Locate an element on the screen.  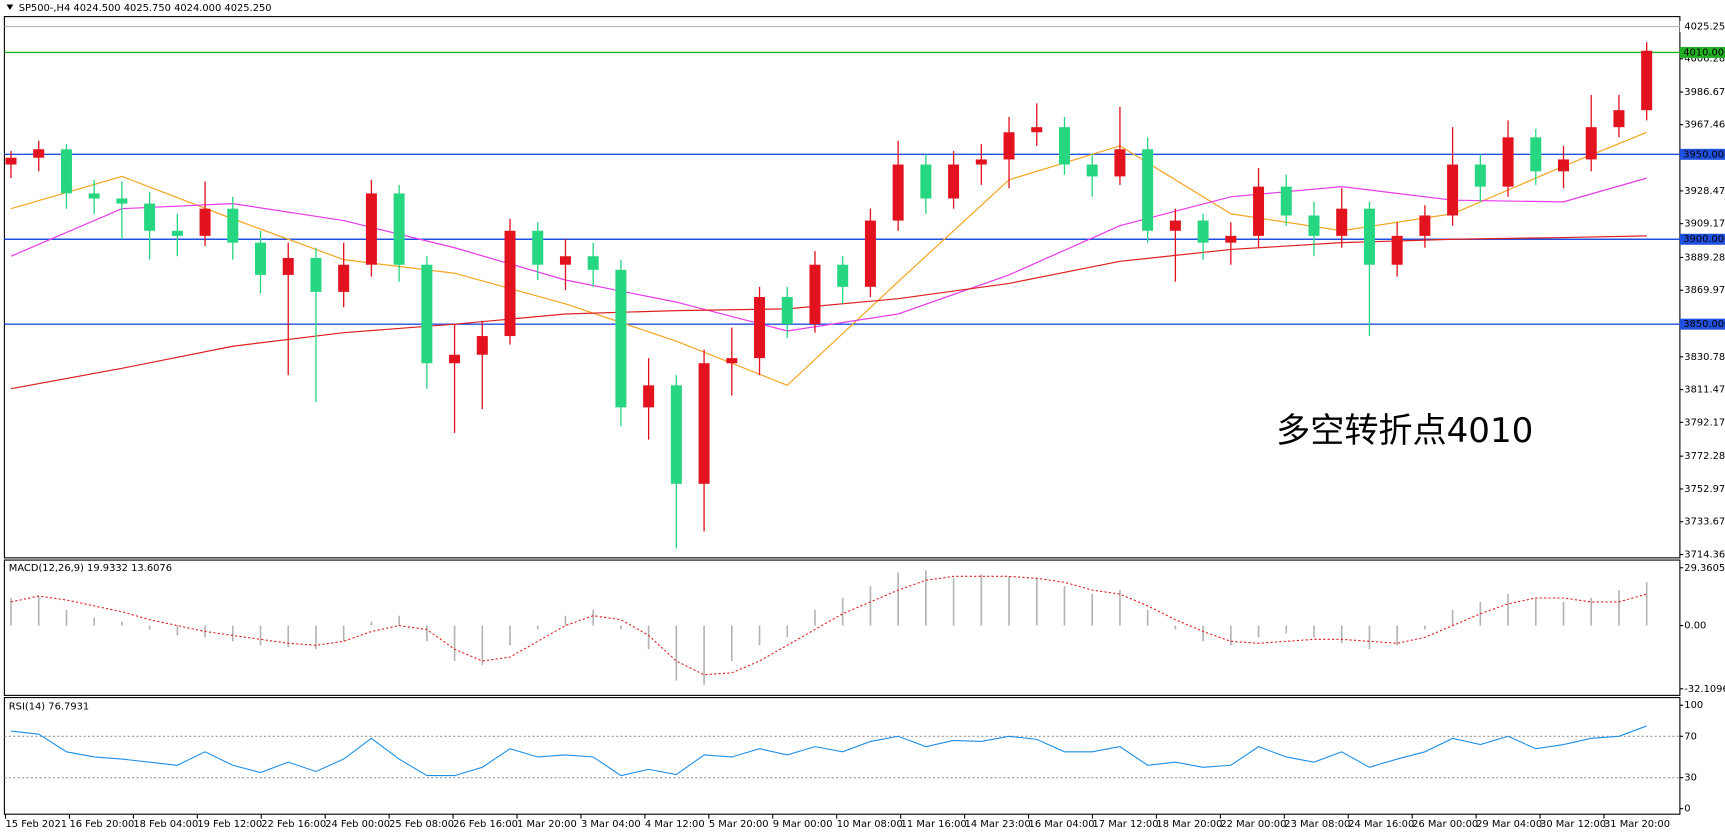
y-tick-label: 0 is located at coordinates (1687, 809).